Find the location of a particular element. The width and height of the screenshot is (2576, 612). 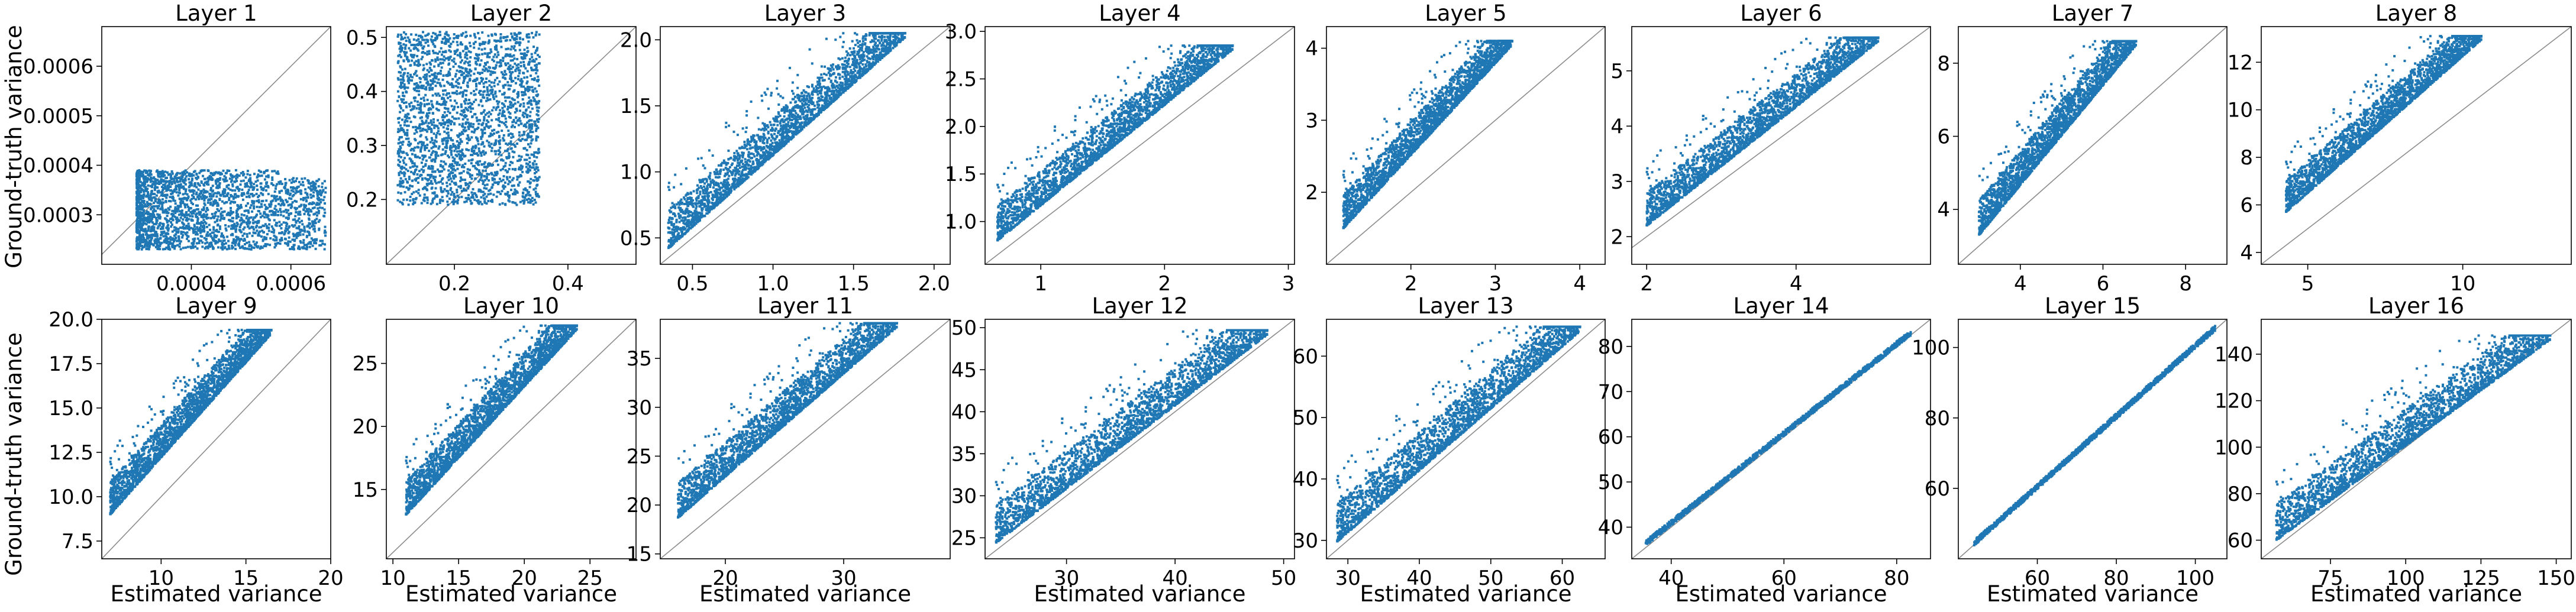

x-tick-label: 0.2 is located at coordinates (454, 284).